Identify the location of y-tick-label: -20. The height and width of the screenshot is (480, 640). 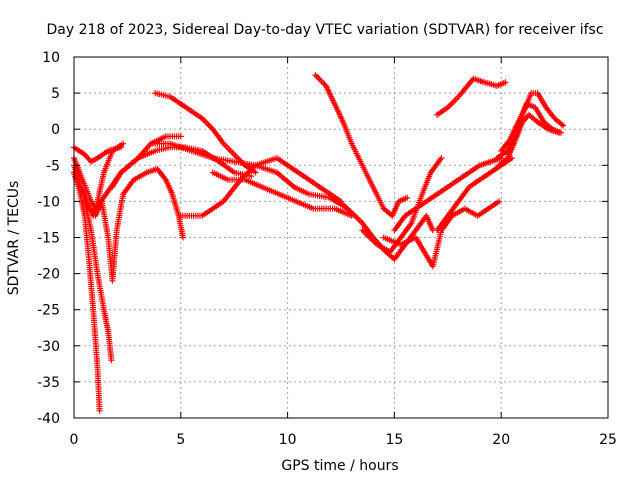
(48, 275).